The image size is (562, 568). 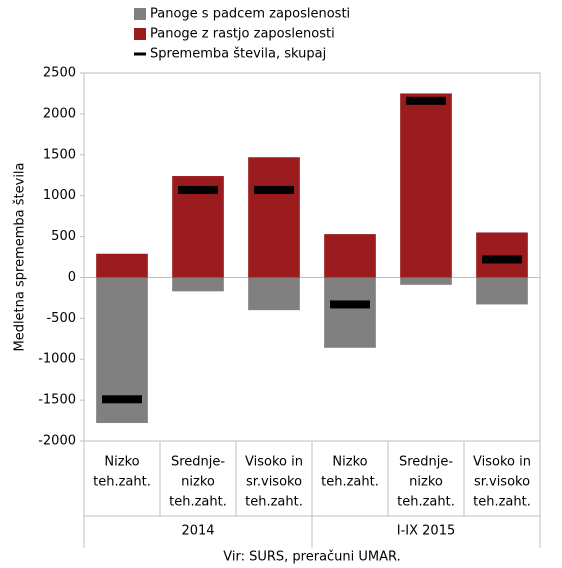 I want to click on source-note: Vir: SURS, preračuni UMAR., so click(x=311, y=557).